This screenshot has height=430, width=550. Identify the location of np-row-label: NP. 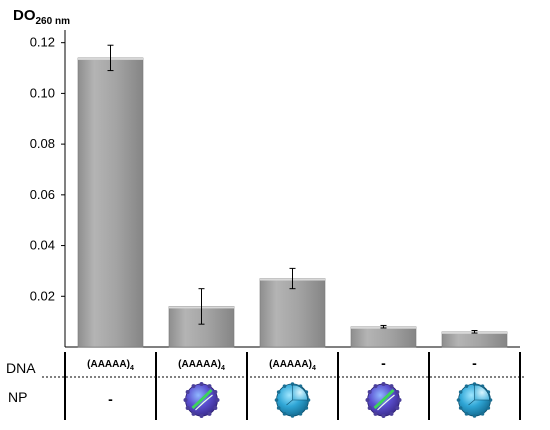
(17, 397).